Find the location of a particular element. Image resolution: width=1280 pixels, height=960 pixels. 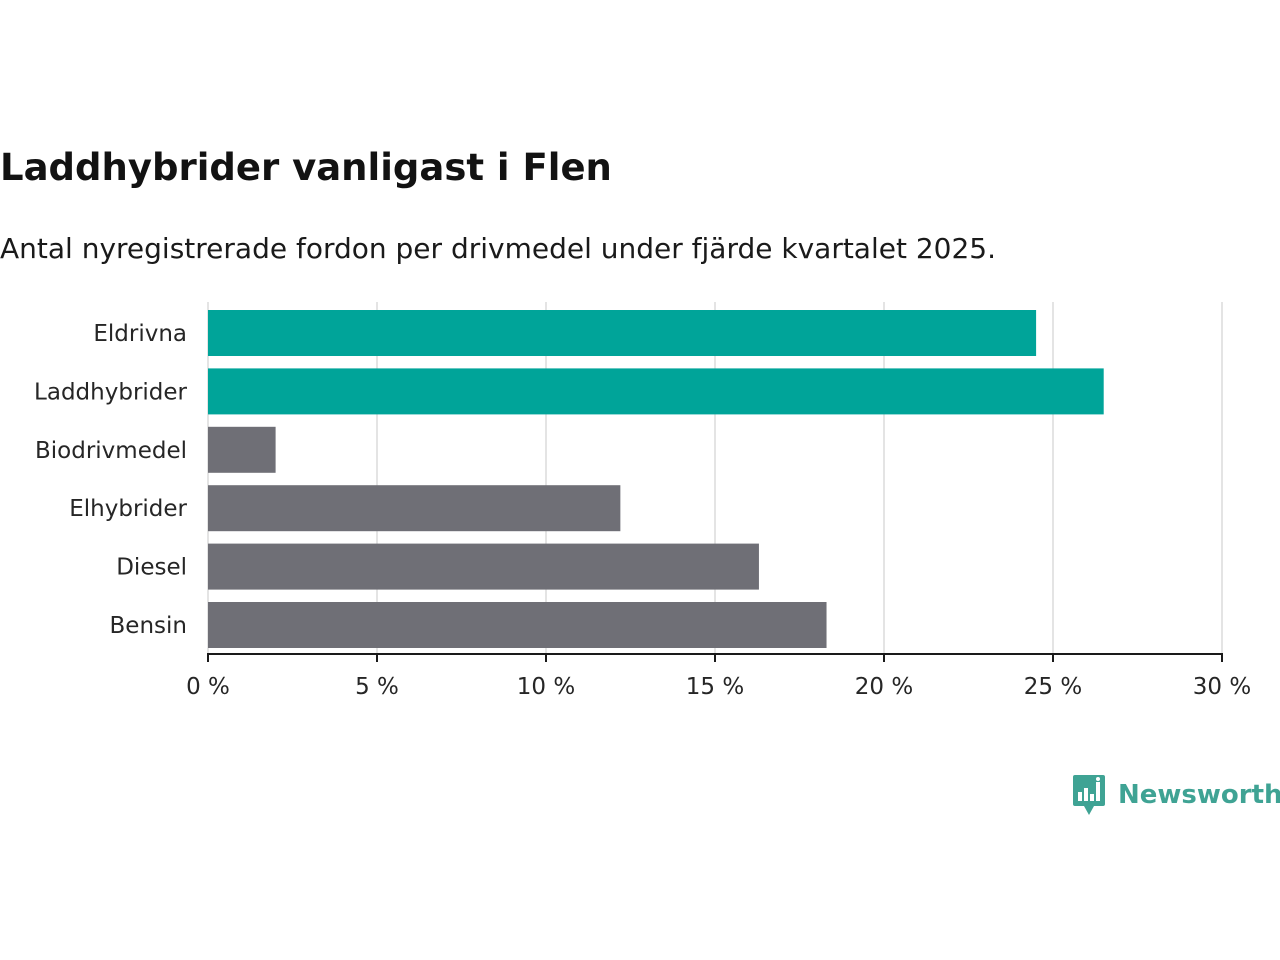

bar-biodrivmedel is located at coordinates (242, 449).